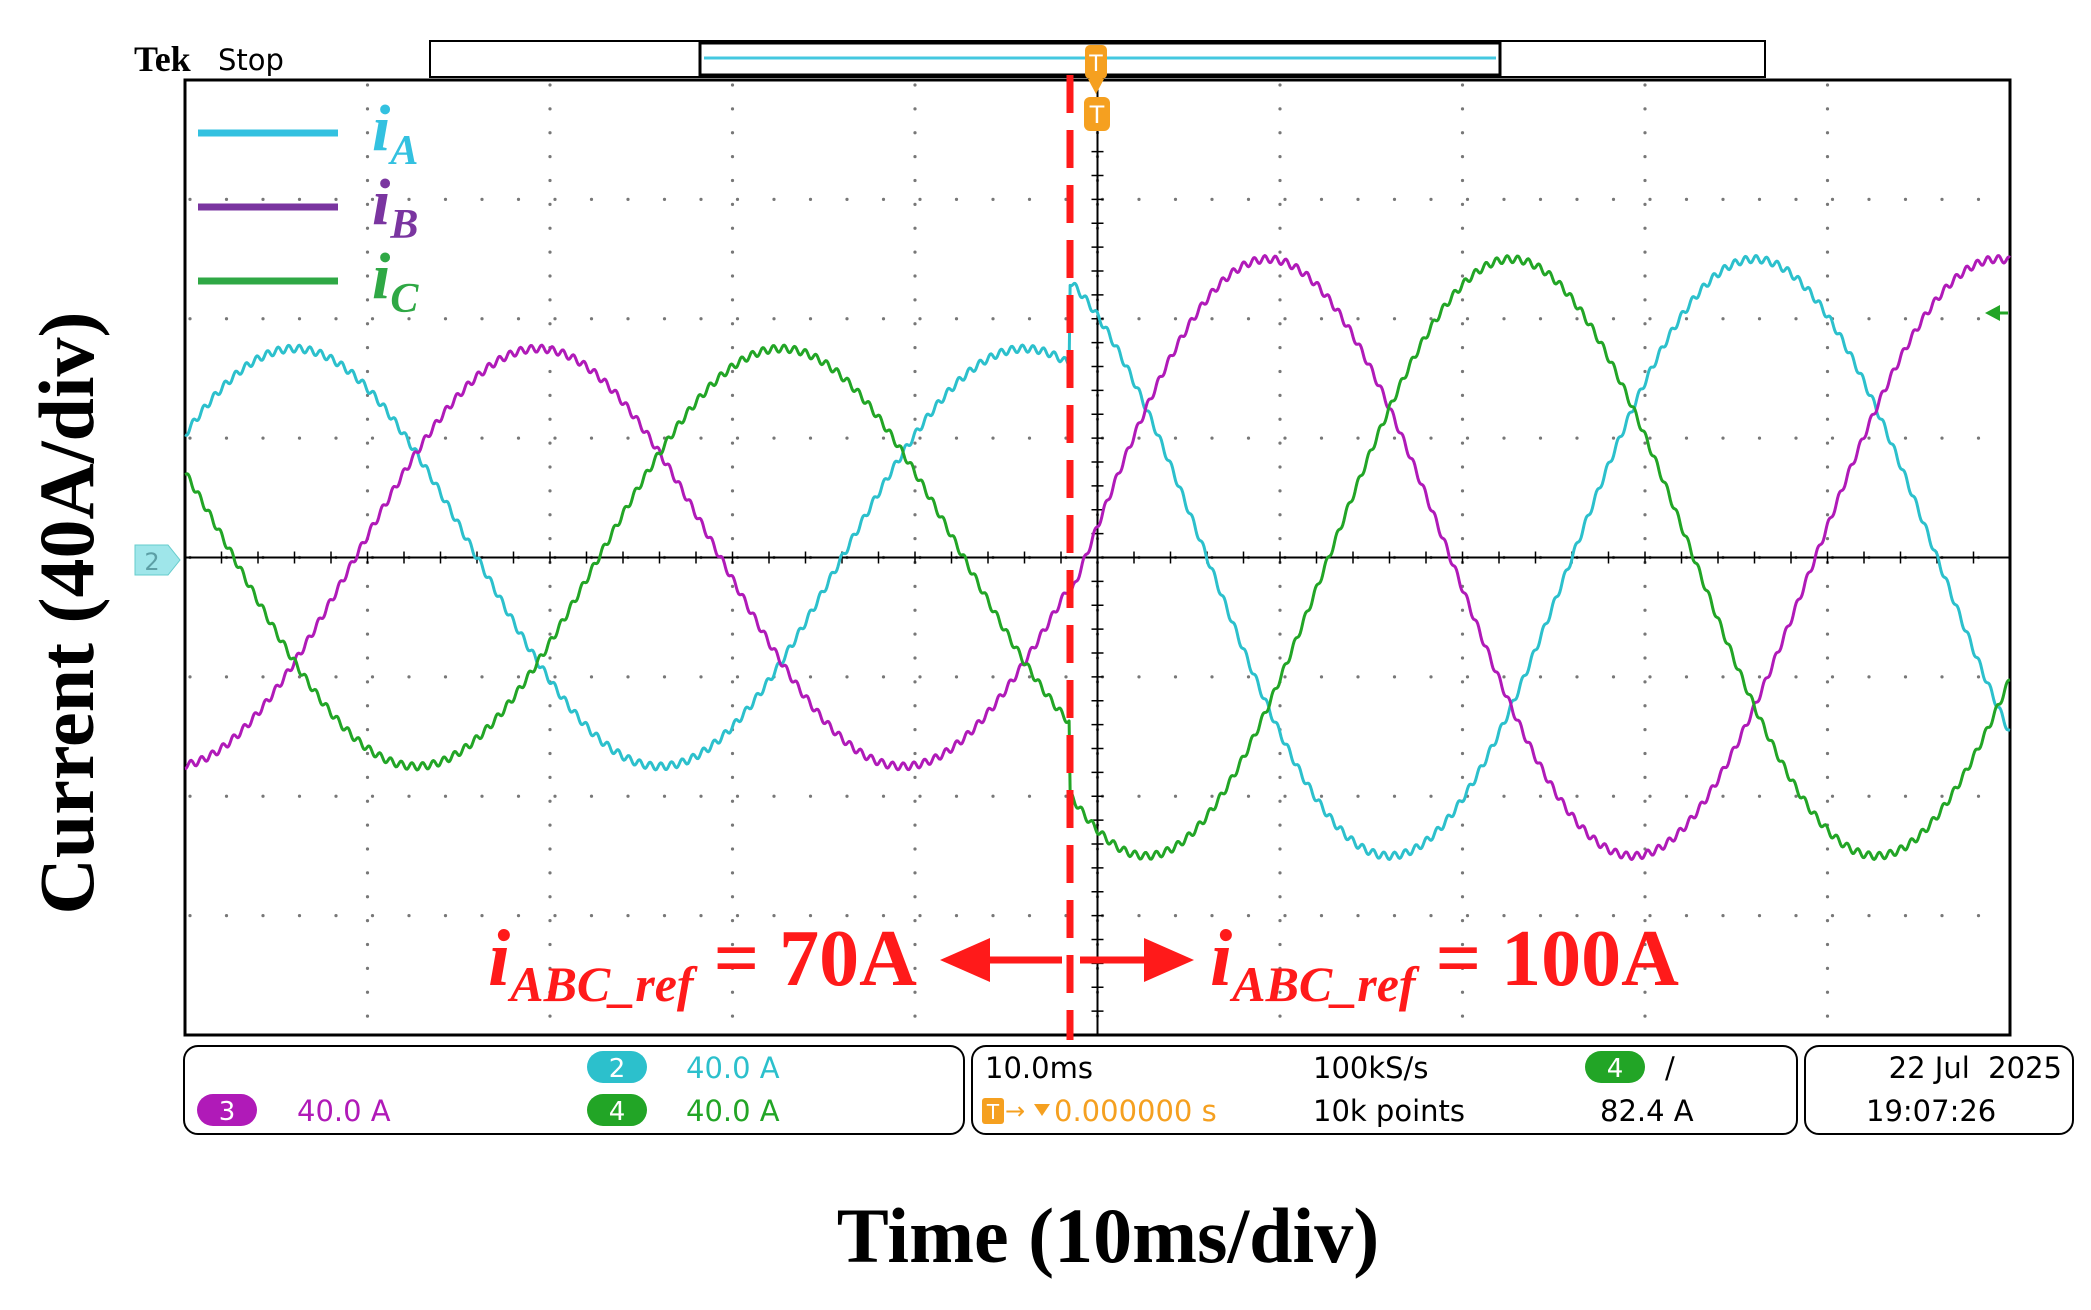 Image resolution: width=2091 pixels, height=1310 pixels. What do you see at coordinates (702, 963) in the screenshot?
I see `left-reference-label: iABC_ref = 70A` at bounding box center [702, 963].